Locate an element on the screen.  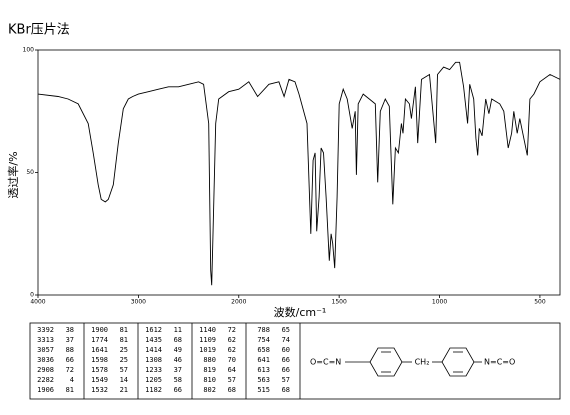
x-tick-label: 4000 is located at coordinates (37, 302).